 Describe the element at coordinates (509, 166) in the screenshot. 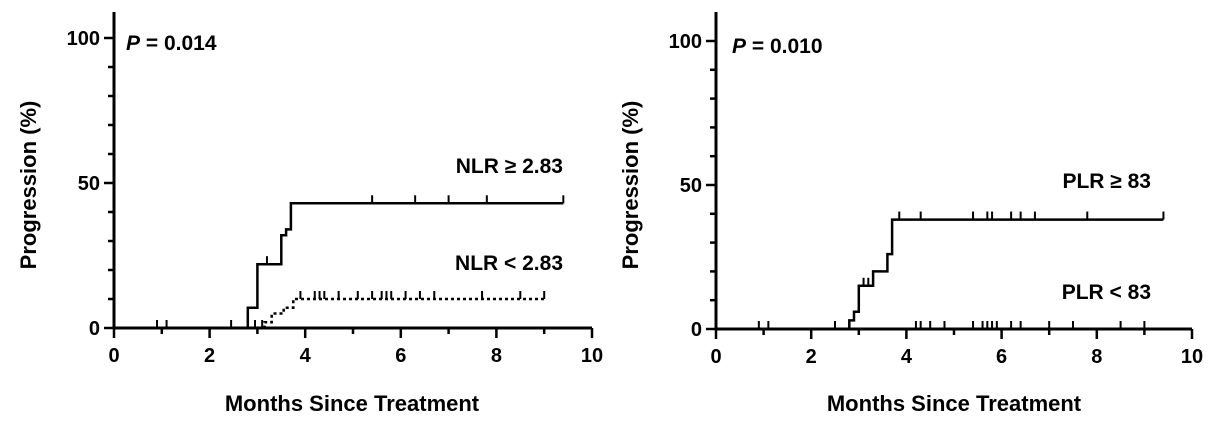

I see `series-label-nlr-high: NLR ≥ 2.83` at that location.